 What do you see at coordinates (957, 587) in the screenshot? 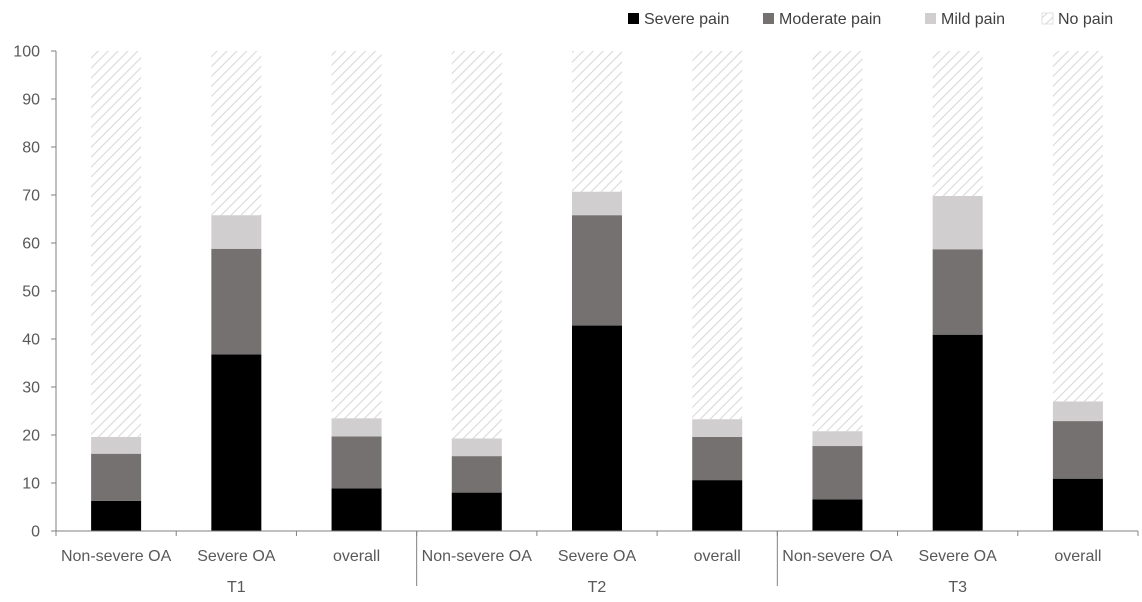
I see `group-label: T3` at bounding box center [957, 587].